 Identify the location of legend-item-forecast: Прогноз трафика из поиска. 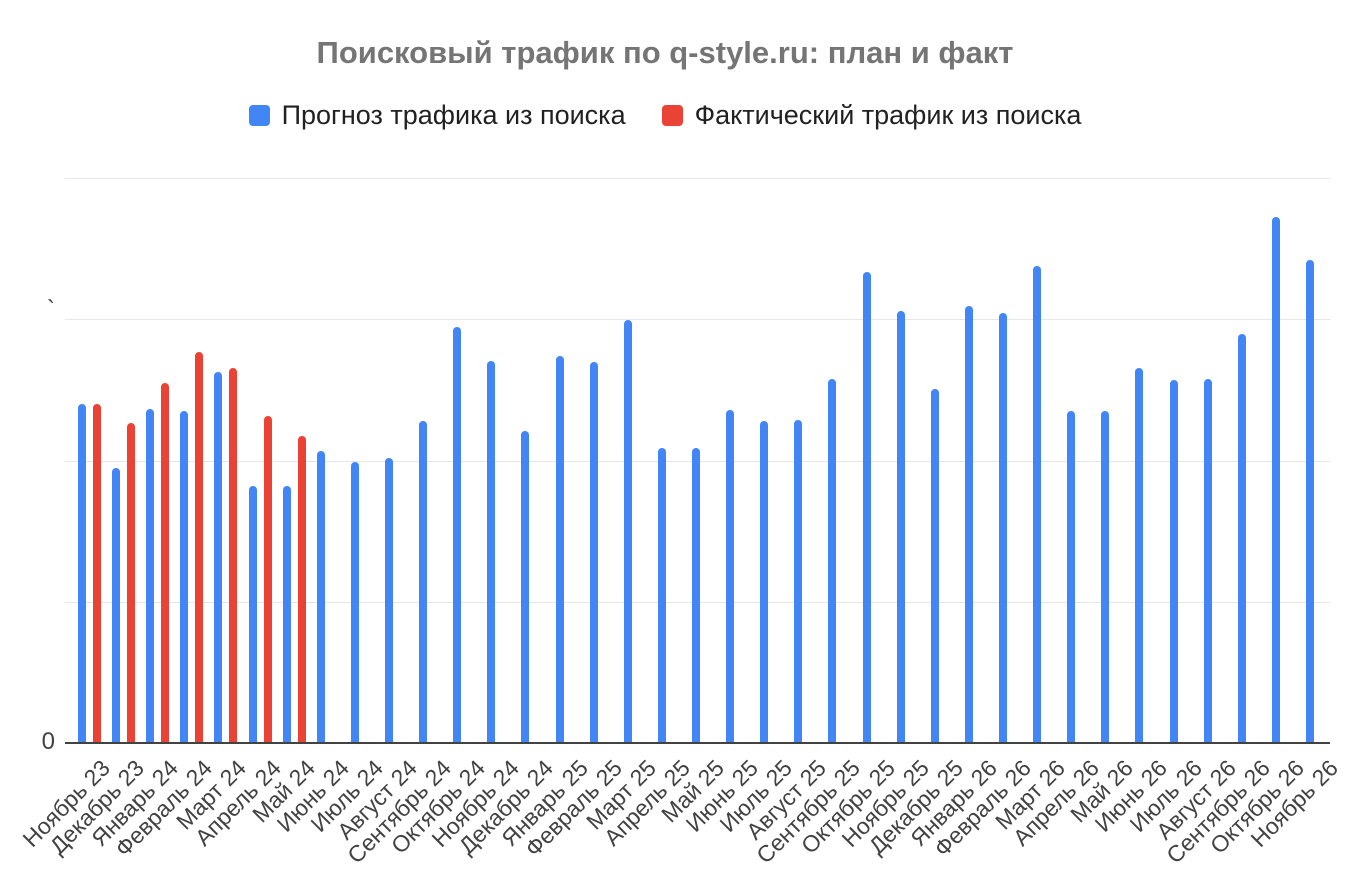
(437, 115).